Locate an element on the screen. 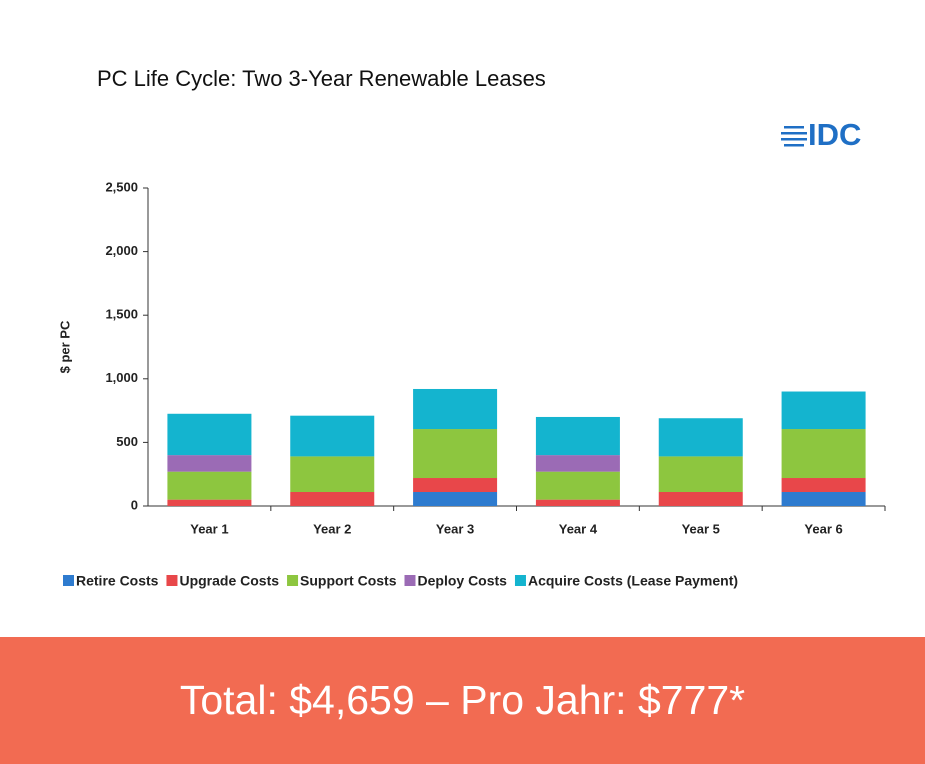 This screenshot has width=925, height=764. logo-text: IDC is located at coordinates (834, 134).